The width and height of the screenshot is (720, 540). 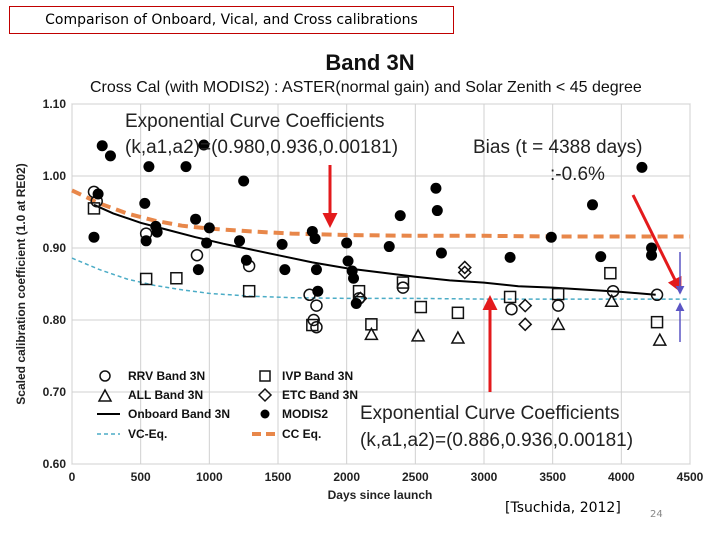 I want to click on legend-etc-label: ETC Band 3N, so click(x=320, y=395).